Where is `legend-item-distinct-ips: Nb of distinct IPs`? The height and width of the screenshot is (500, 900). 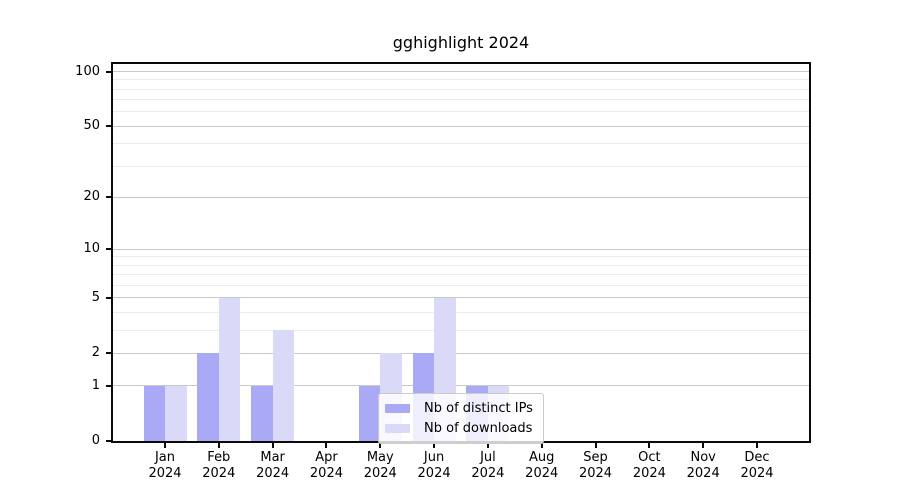 legend-item-distinct-ips: Nb of distinct IPs is located at coordinates (459, 408).